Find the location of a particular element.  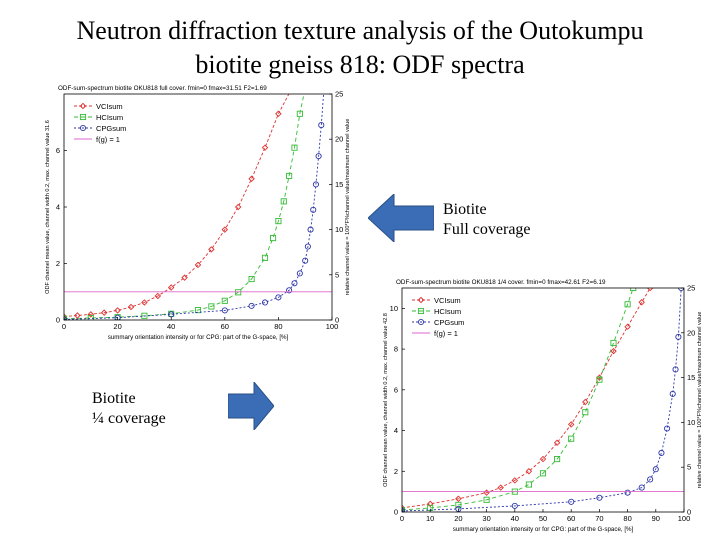

y-tick-label: 6 is located at coordinates (58, 150).